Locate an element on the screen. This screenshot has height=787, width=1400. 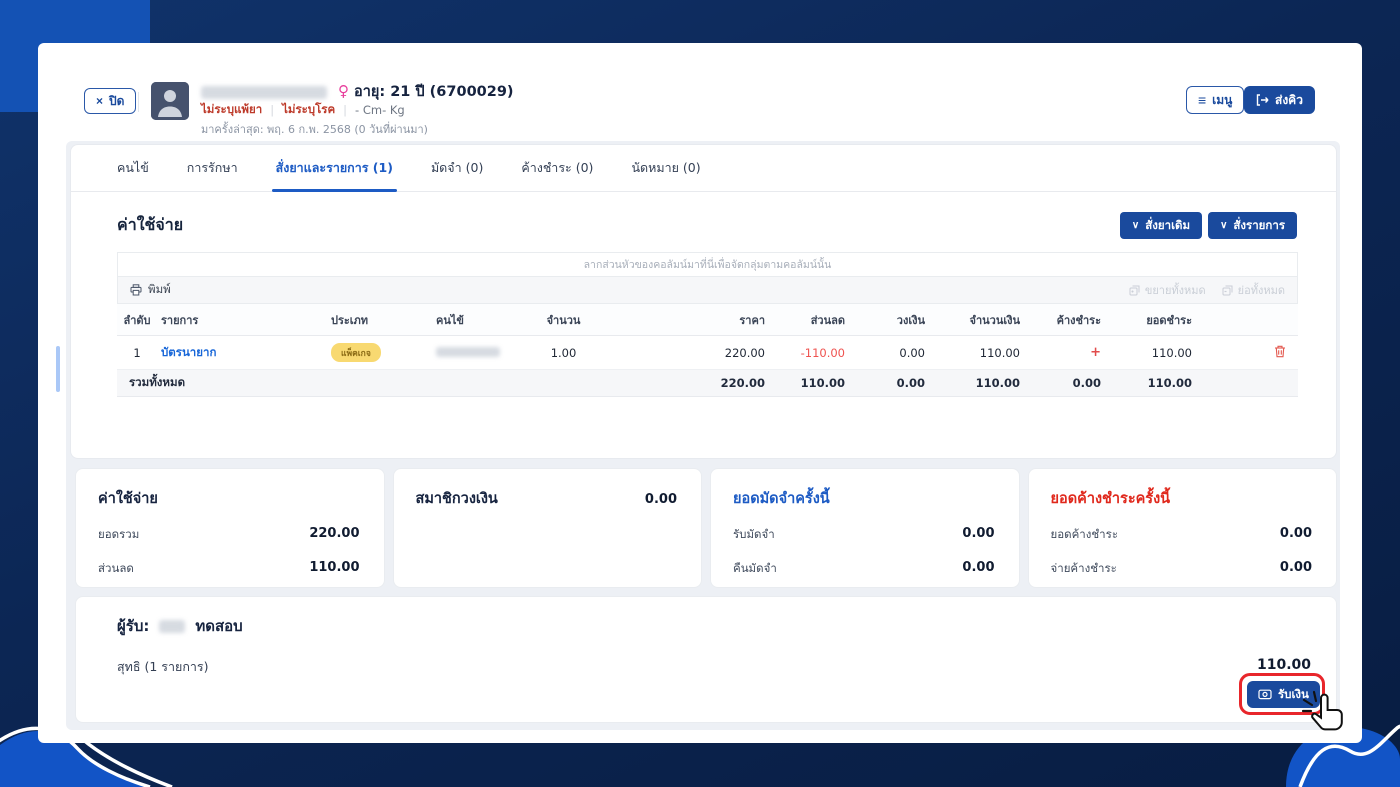
patient-age-line: ♀ อายุ: 21 ปี (6700029) is located at coordinates (426, 91).